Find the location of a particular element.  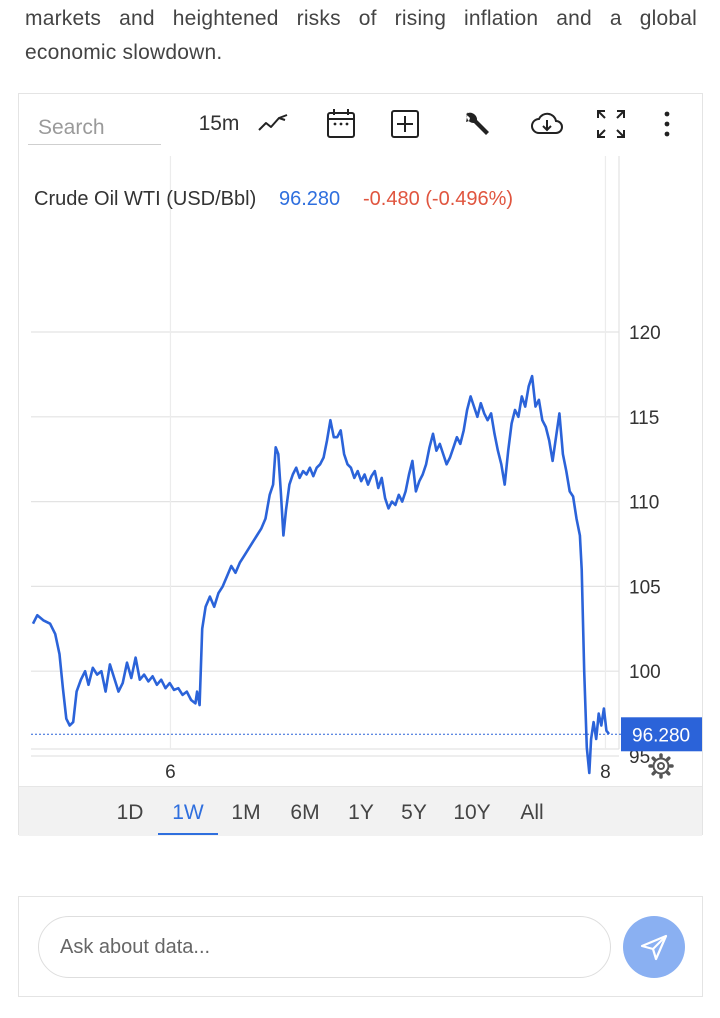

range-1w: 1W is located at coordinates (188, 815).